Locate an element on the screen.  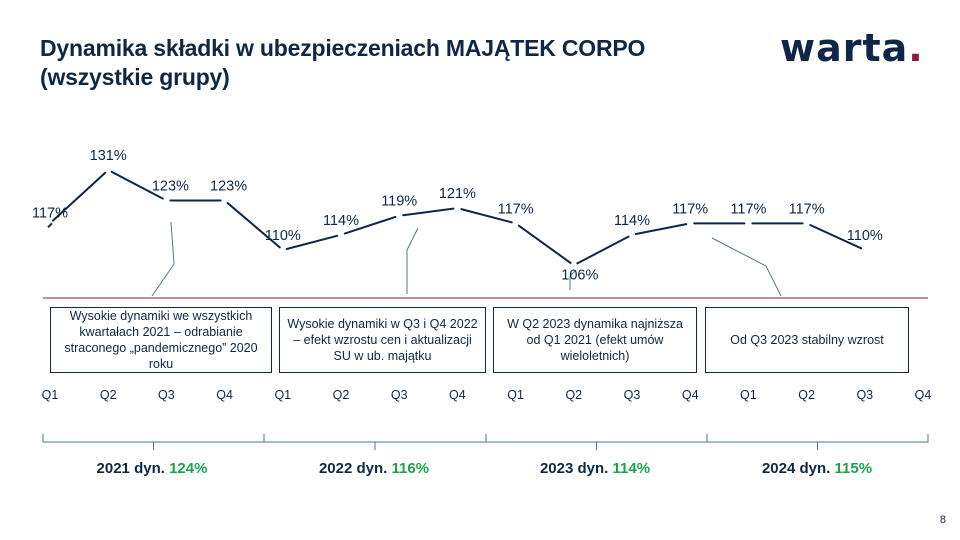
data-label-14: 117% is located at coordinates (807, 209).